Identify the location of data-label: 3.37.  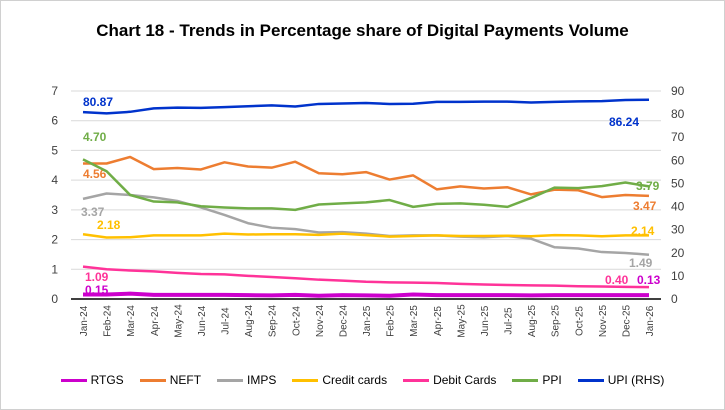
(93, 212).